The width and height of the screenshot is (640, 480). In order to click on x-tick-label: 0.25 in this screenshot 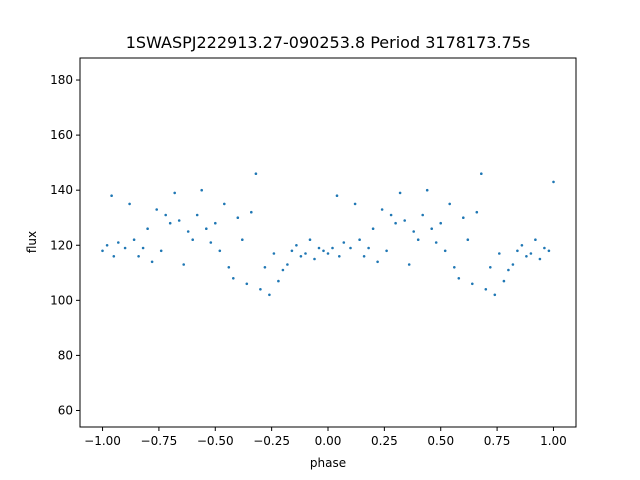, I will do `click(384, 441)`.